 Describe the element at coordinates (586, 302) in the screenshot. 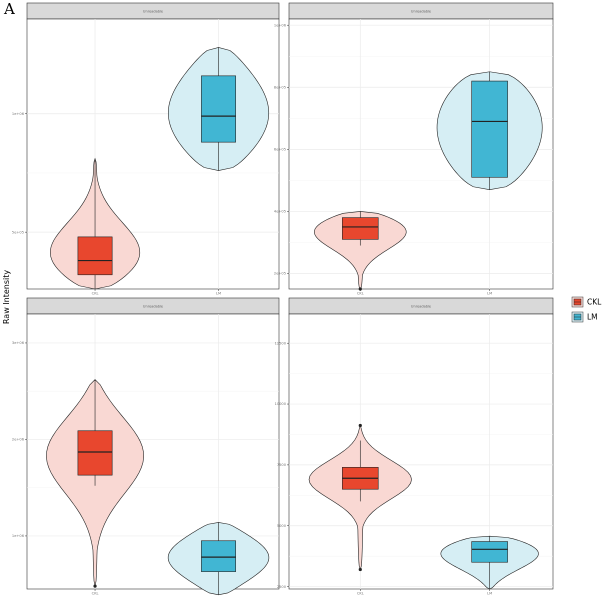

I see `legend-item-ckl: CKL` at that location.